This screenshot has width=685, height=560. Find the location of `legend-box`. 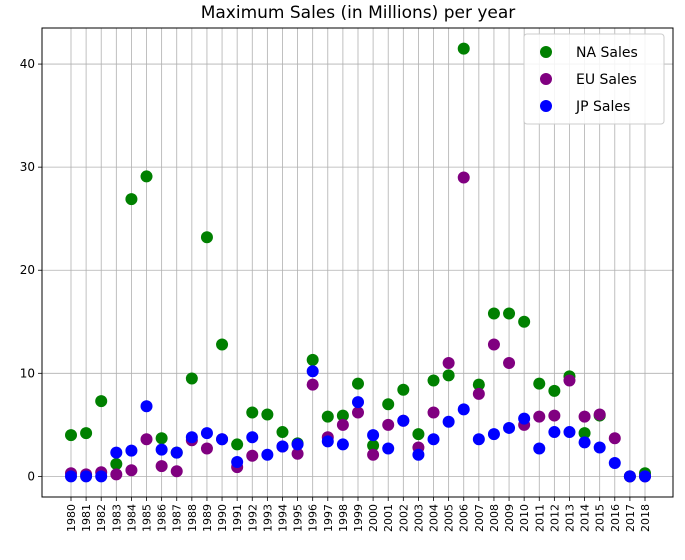

legend-box is located at coordinates (594, 79).